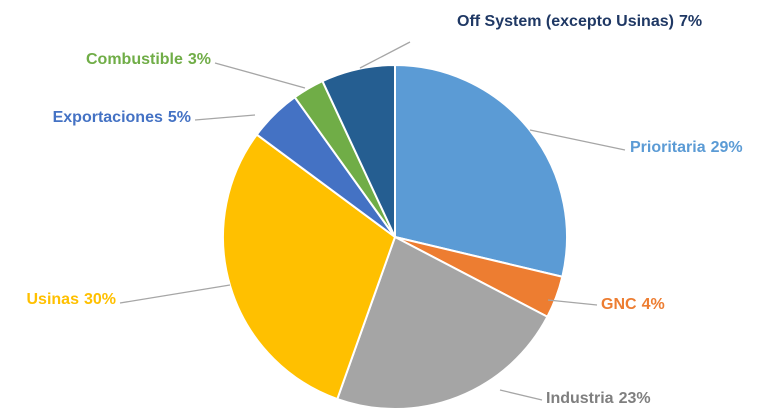  I want to click on value-label: 29%, so click(727, 147).